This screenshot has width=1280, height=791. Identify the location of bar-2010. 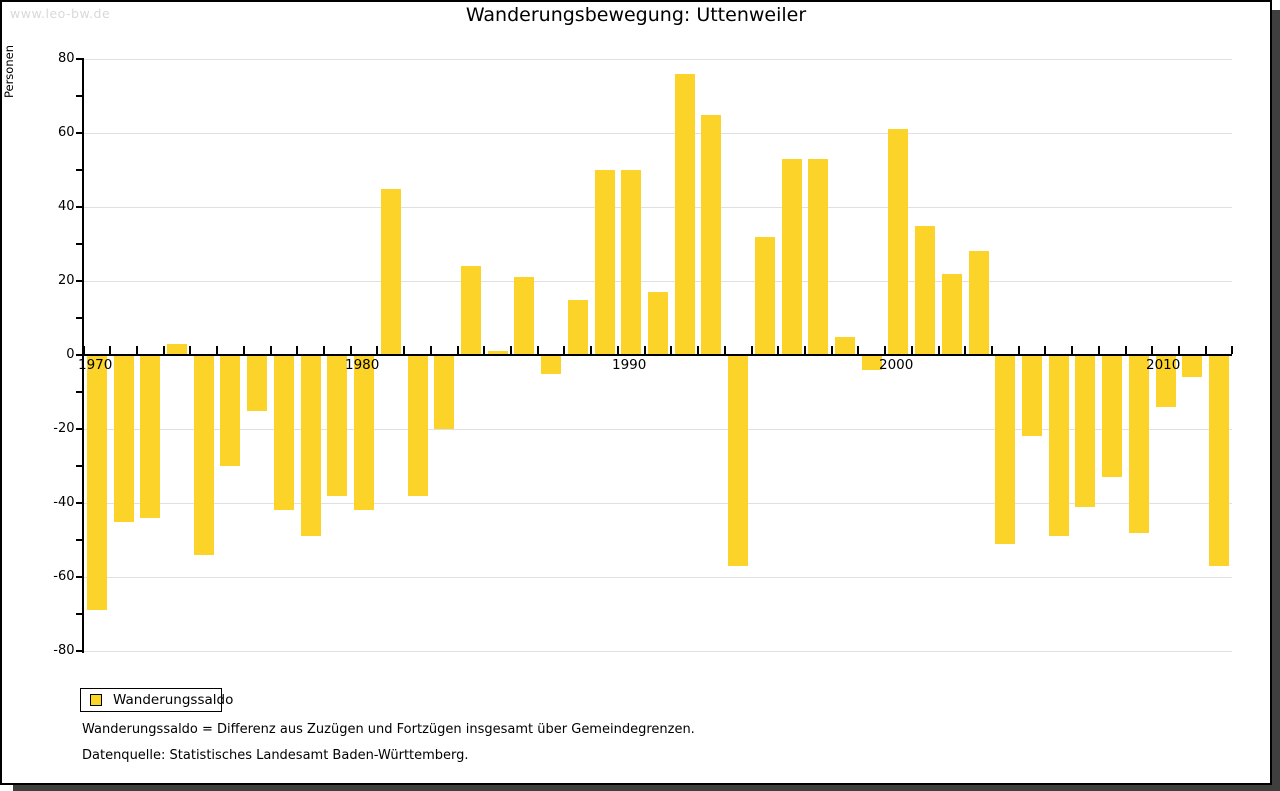
(1166, 381).